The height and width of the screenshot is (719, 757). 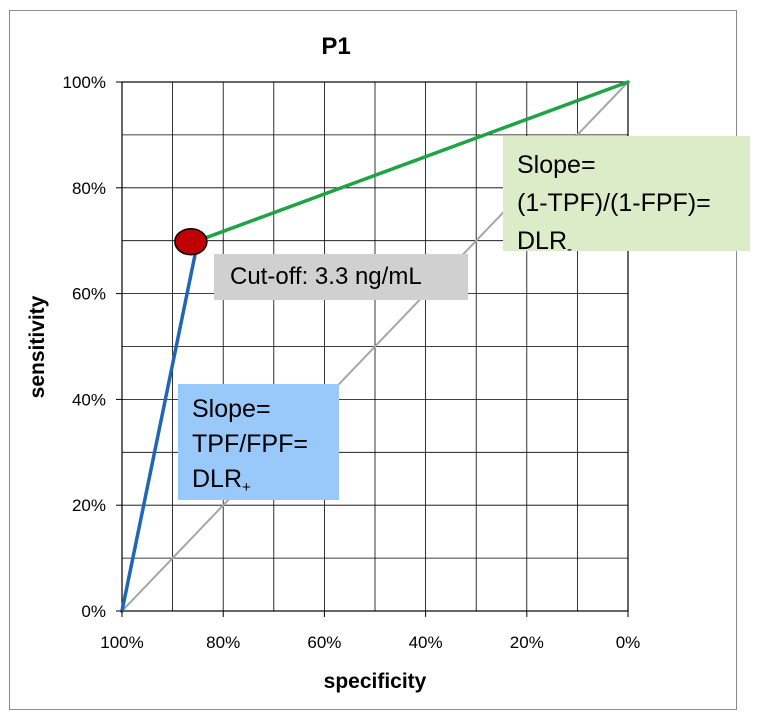 I want to click on x-axis-label: specificity, so click(x=375, y=681).